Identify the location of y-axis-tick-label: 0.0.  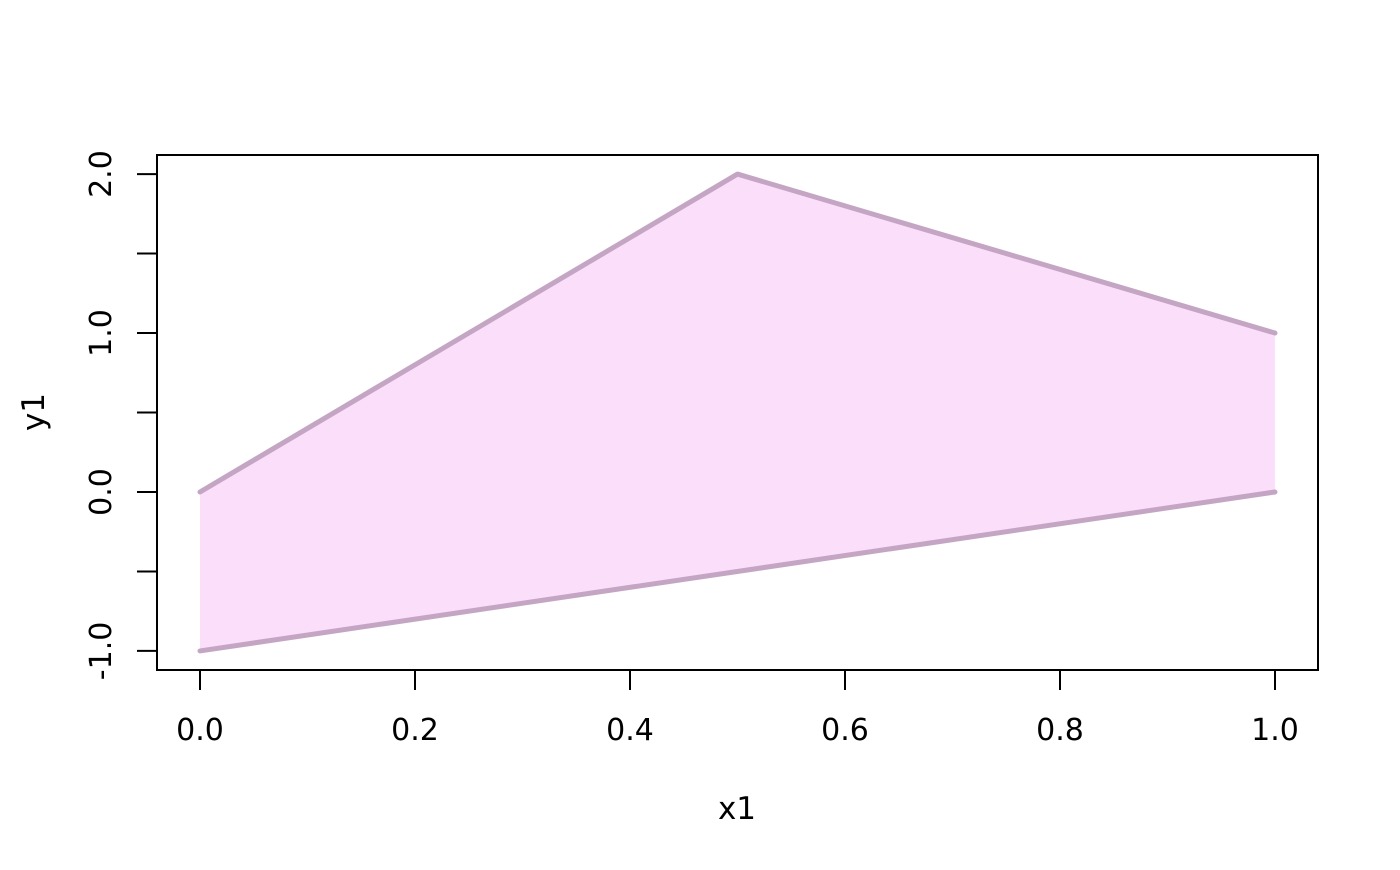
(101, 492).